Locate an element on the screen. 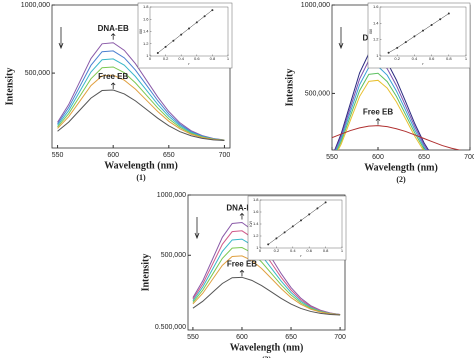  inset: 0 0.2 0.4 0.6 0.8 1 1 1.2 1.4 1.6 r I0/I is located at coordinates (419, 35).